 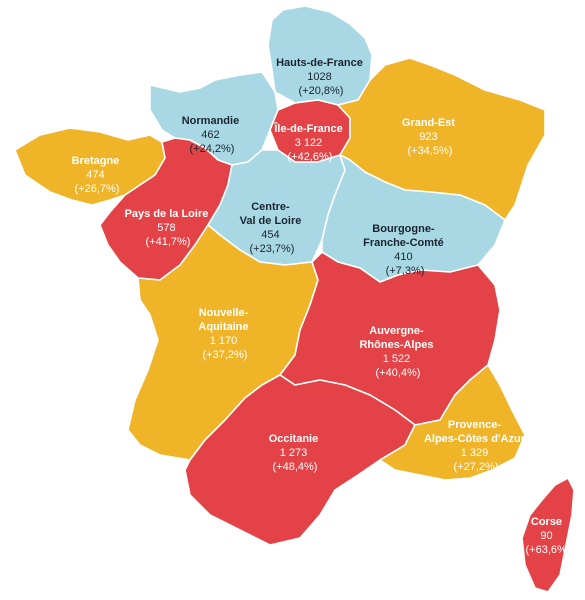 What do you see at coordinates (272, 228) in the screenshot?
I see `label-centre-val-de-loire: Centre- Val de Loire 454 (+23,7%)` at bounding box center [272, 228].